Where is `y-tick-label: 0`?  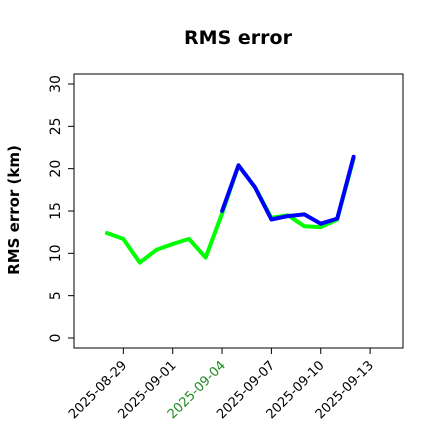 y-tick-label: 0 is located at coordinates (56, 338).